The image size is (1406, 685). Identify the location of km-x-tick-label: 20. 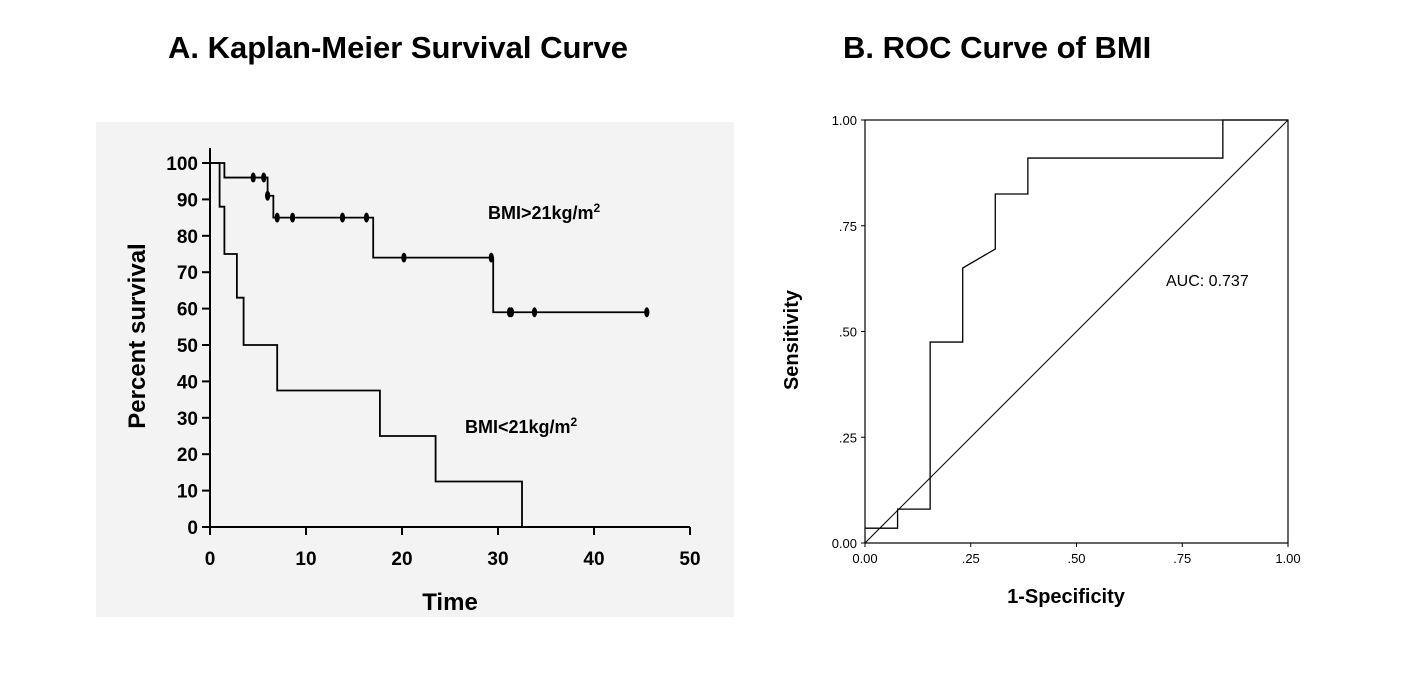
(401, 559).